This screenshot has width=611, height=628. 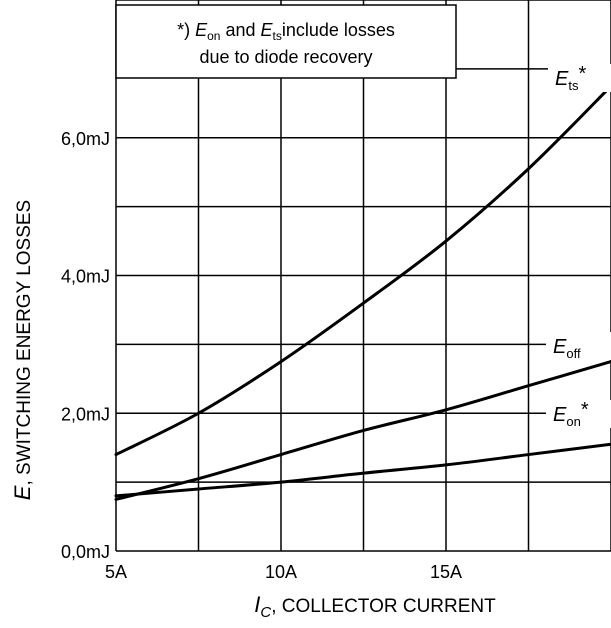 What do you see at coordinates (85, 414) in the screenshot?
I see `y-tick-label: 2,0mJ` at bounding box center [85, 414].